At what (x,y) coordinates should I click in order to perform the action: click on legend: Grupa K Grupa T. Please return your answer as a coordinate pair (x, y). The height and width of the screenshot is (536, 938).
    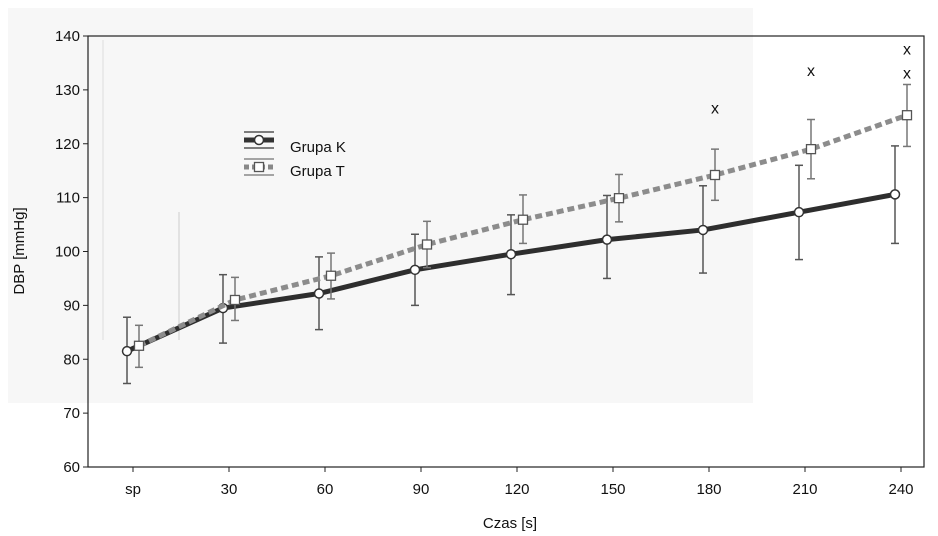
    Looking at the image, I should click on (295, 155).